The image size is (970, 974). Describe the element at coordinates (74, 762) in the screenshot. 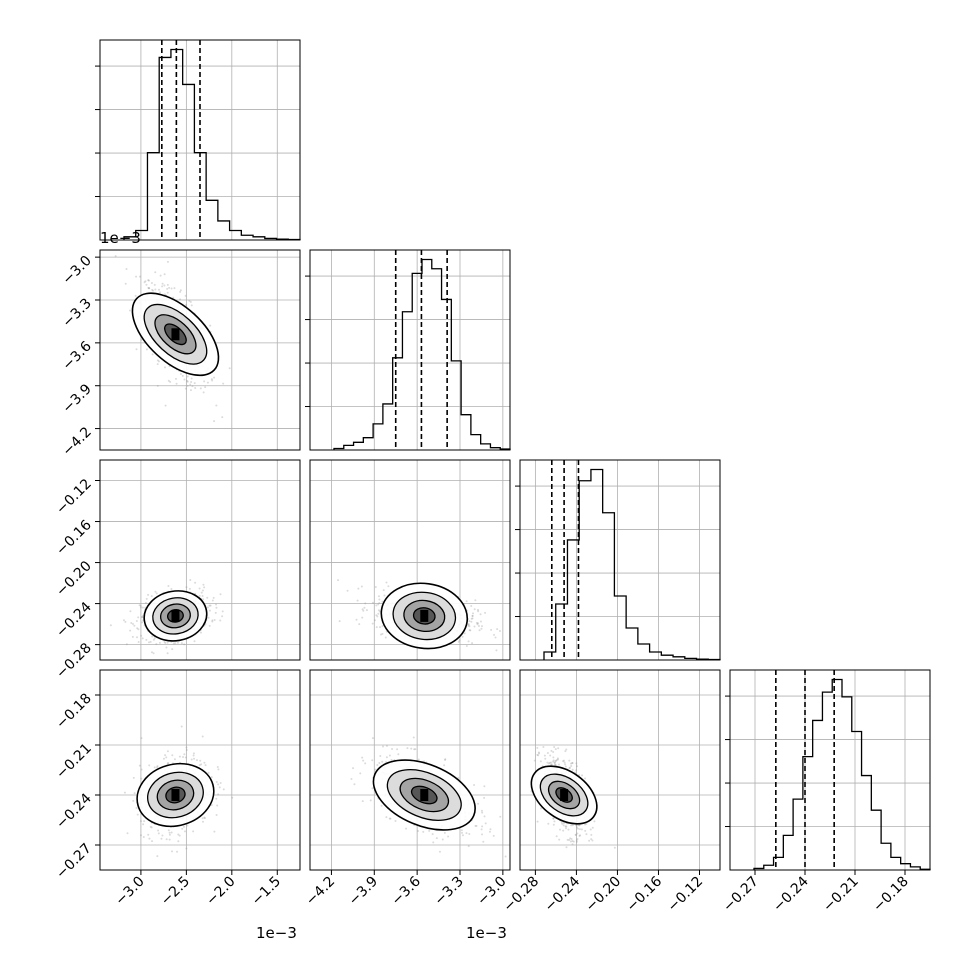

I see `y-tick-label: −0.21` at that location.